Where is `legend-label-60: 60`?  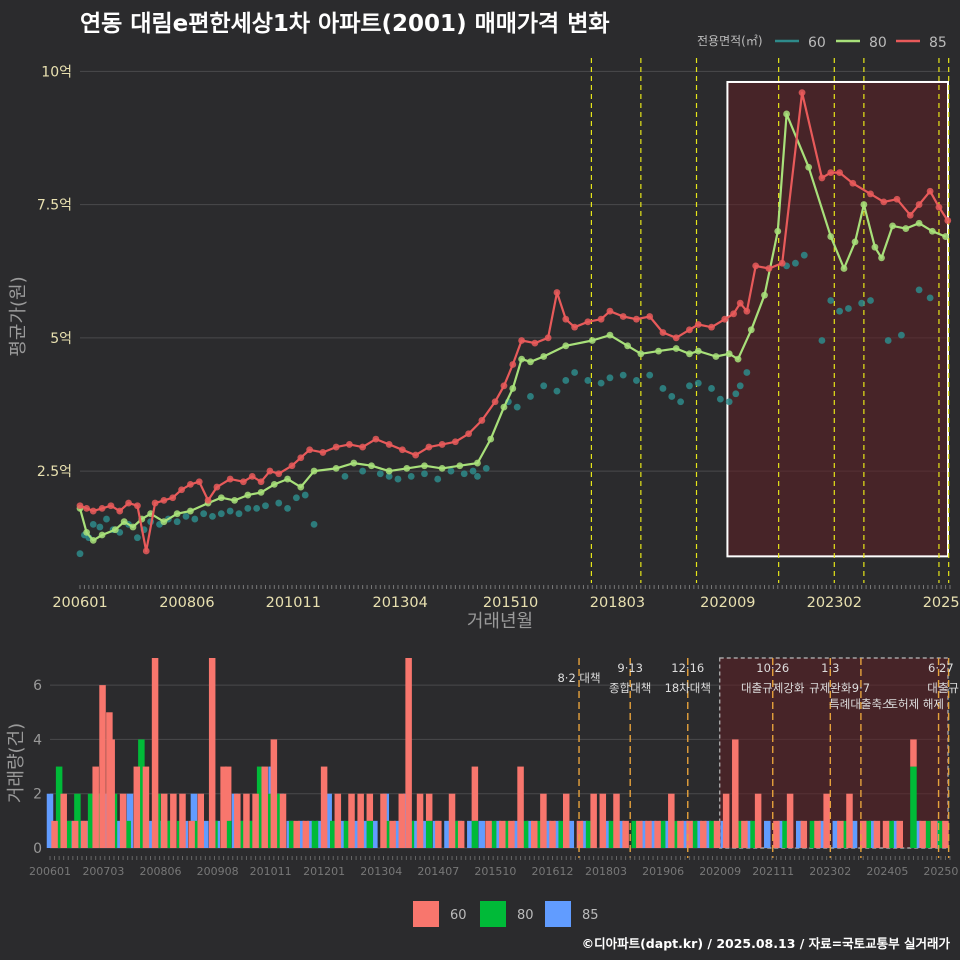
legend-label-60: 60 is located at coordinates (817, 43).